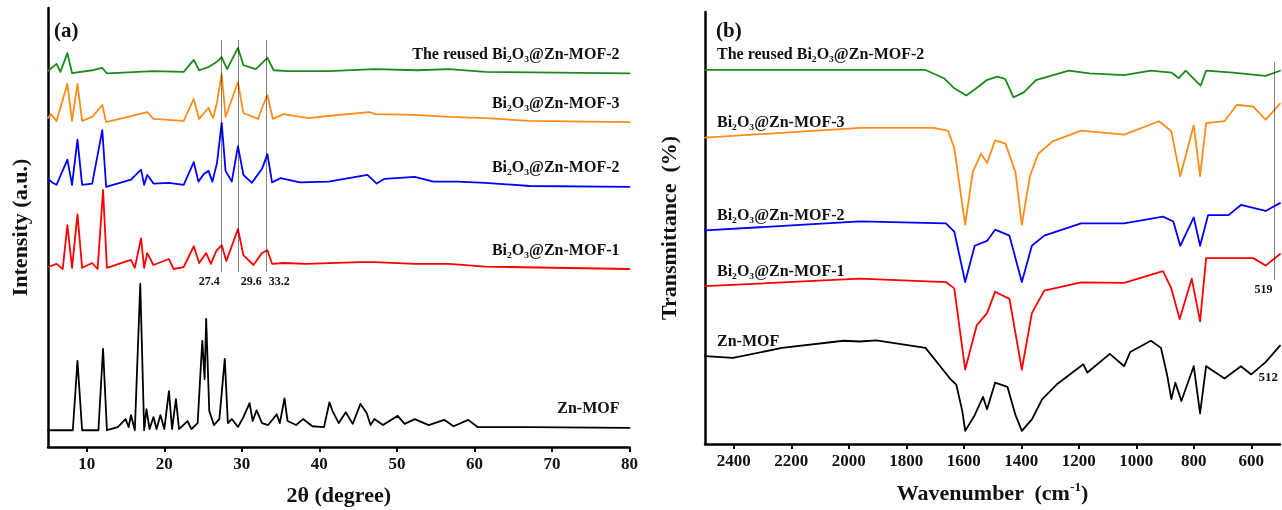  I want to click on x-tick-label: 600, so click(1251, 460).